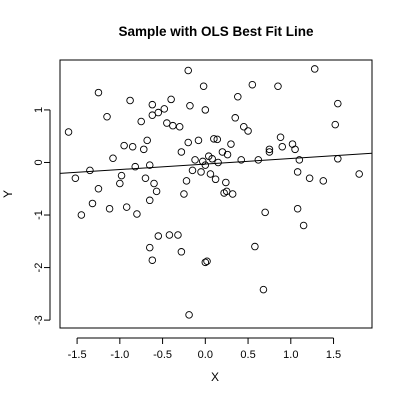  I want to click on x-axis: -1.5 -1.0 -0.5 0.0 0.5 1.0 1.5, so click(204, 349).